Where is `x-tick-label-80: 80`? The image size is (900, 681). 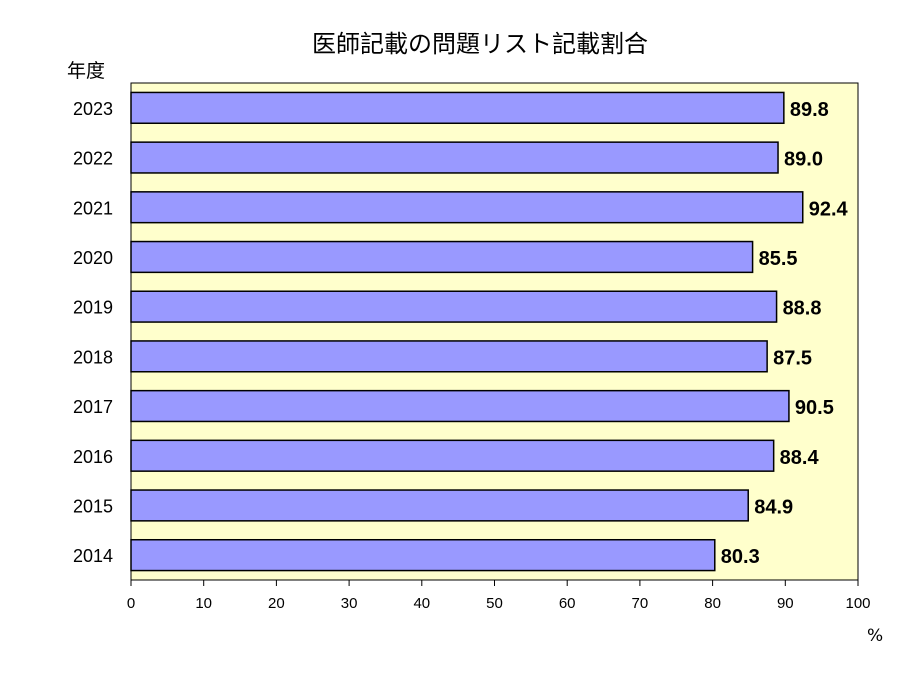
x-tick-label-80: 80 is located at coordinates (712, 603).